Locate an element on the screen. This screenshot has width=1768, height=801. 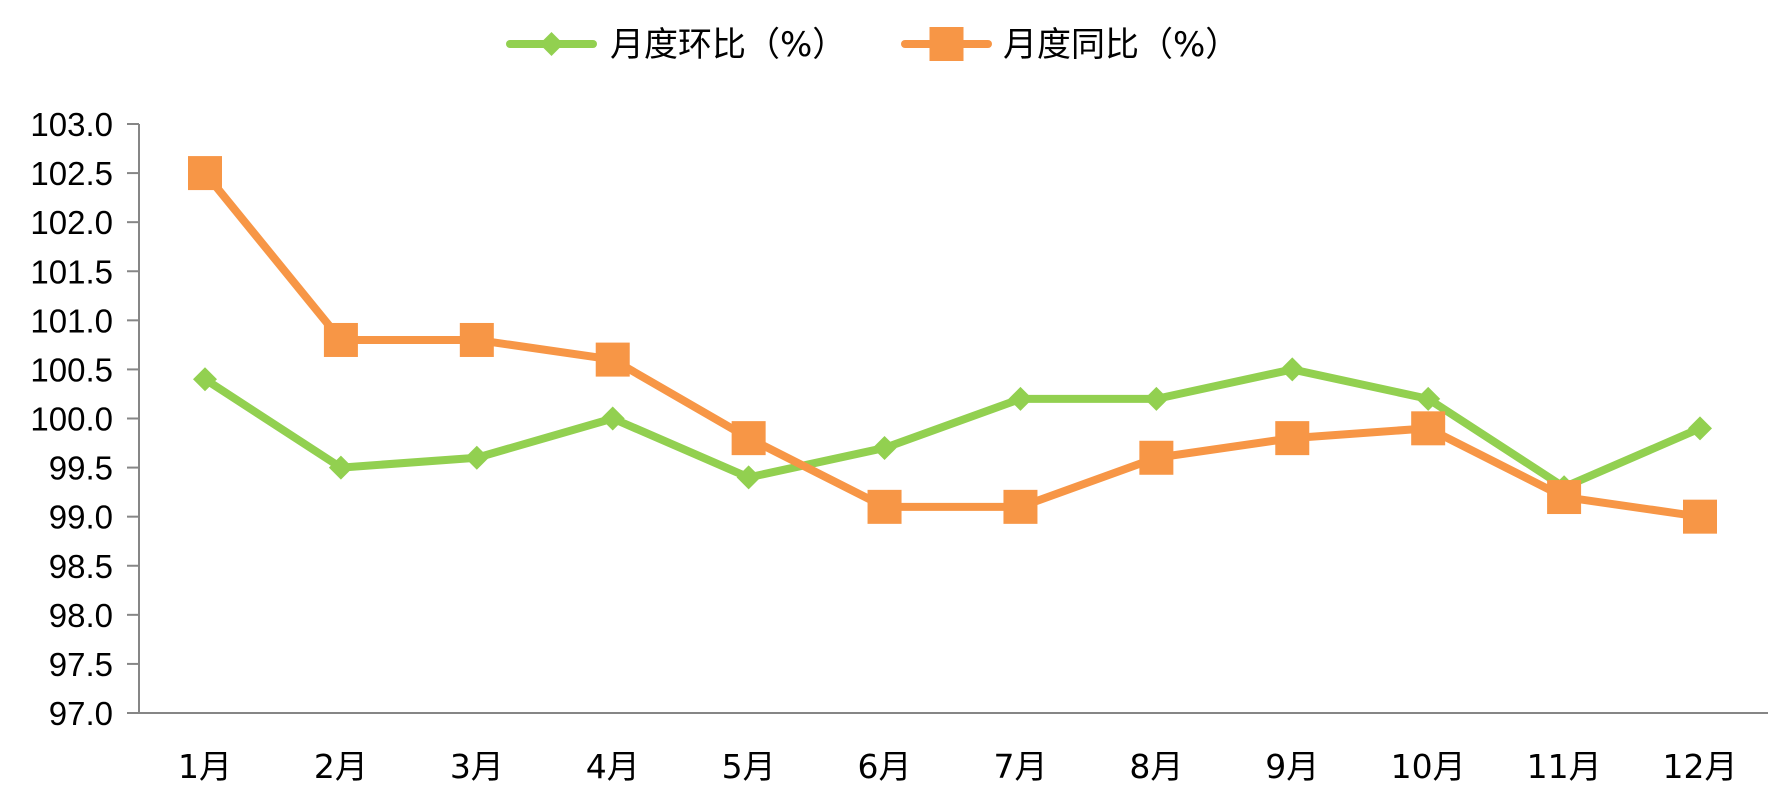
x-tick-label: 2月 is located at coordinates (341, 766).